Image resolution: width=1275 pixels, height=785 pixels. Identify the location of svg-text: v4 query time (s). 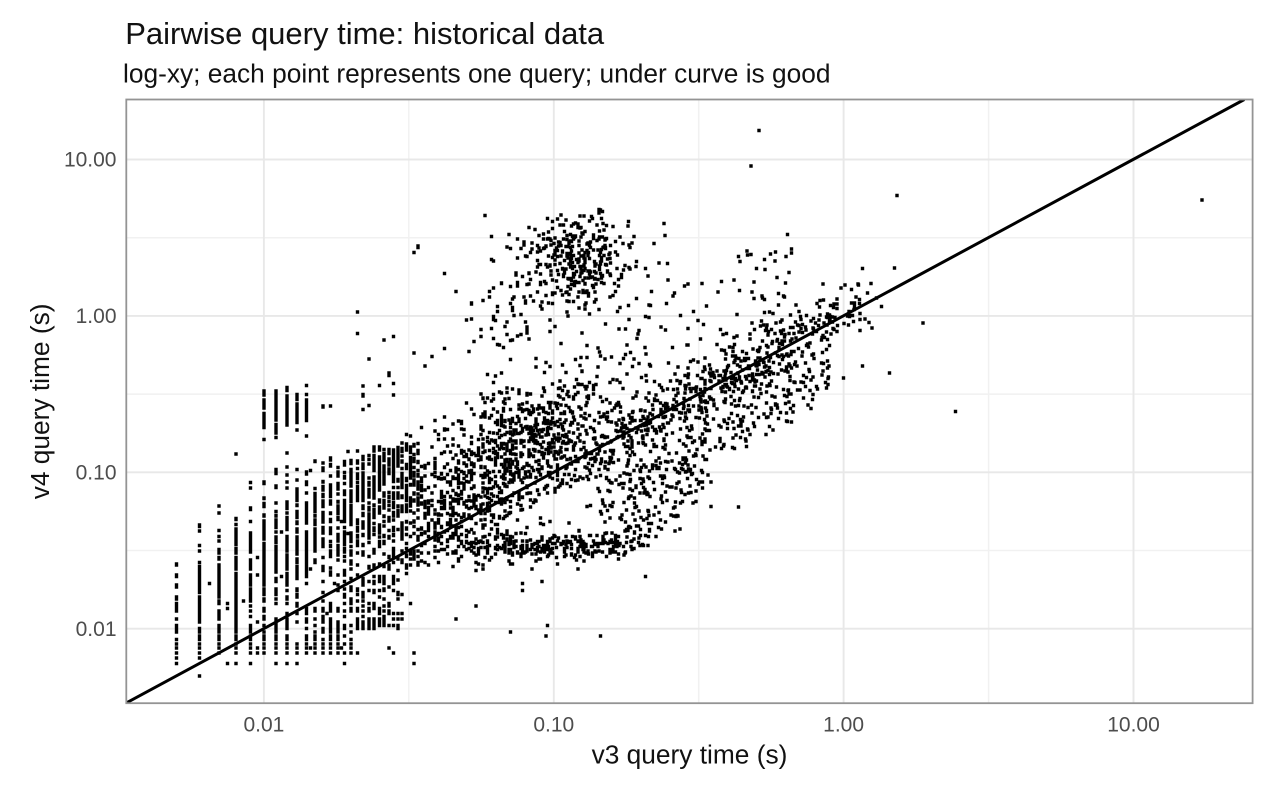
(40, 401).